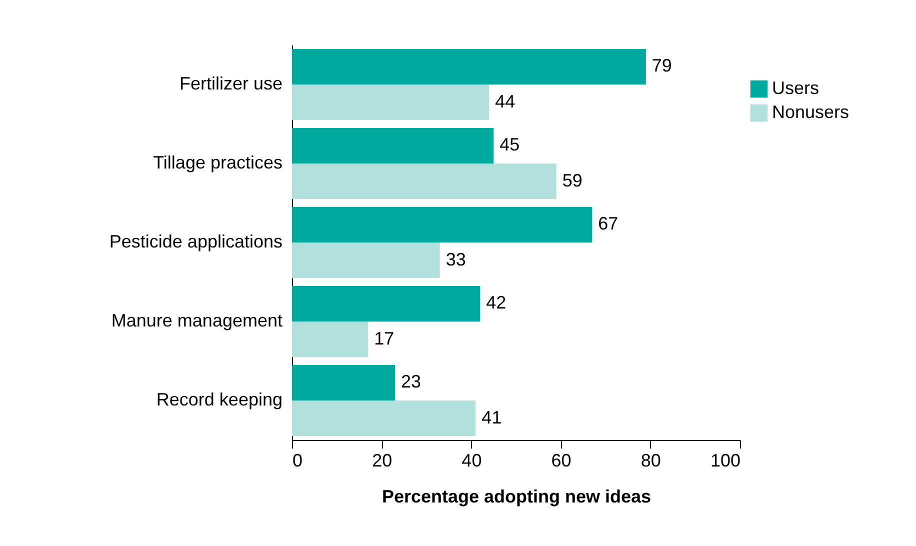 This screenshot has width=916, height=546. Describe the element at coordinates (382, 460) in the screenshot. I see `x-tick-label: 20` at that location.